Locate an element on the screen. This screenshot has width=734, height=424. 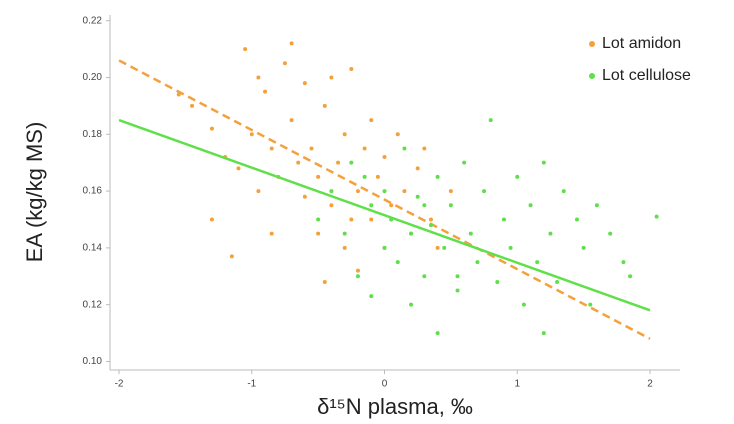
x-tick-label: 2 is located at coordinates (650, 384).